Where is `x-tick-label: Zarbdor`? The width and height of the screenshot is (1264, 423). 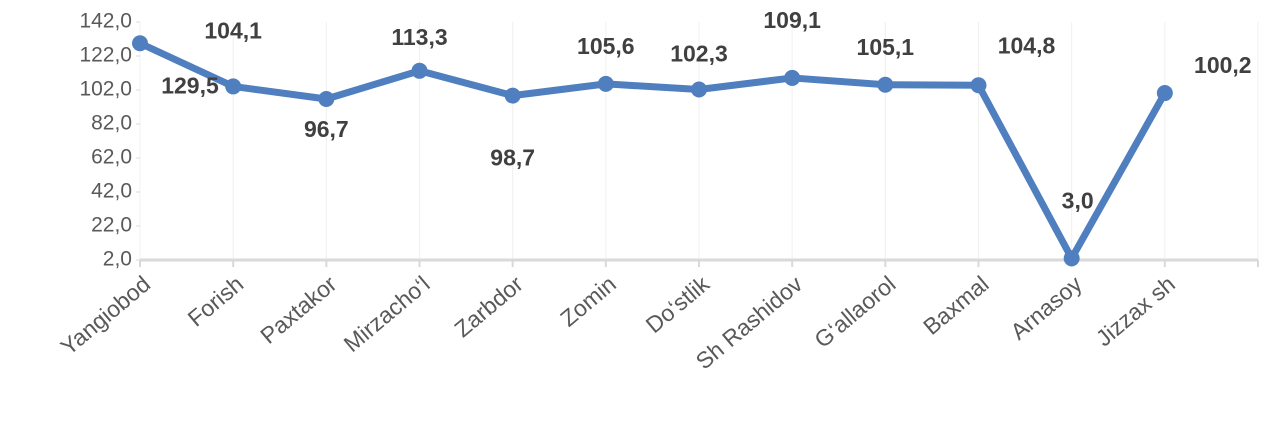 x-tick-label: Zarbdor is located at coordinates (488, 306).